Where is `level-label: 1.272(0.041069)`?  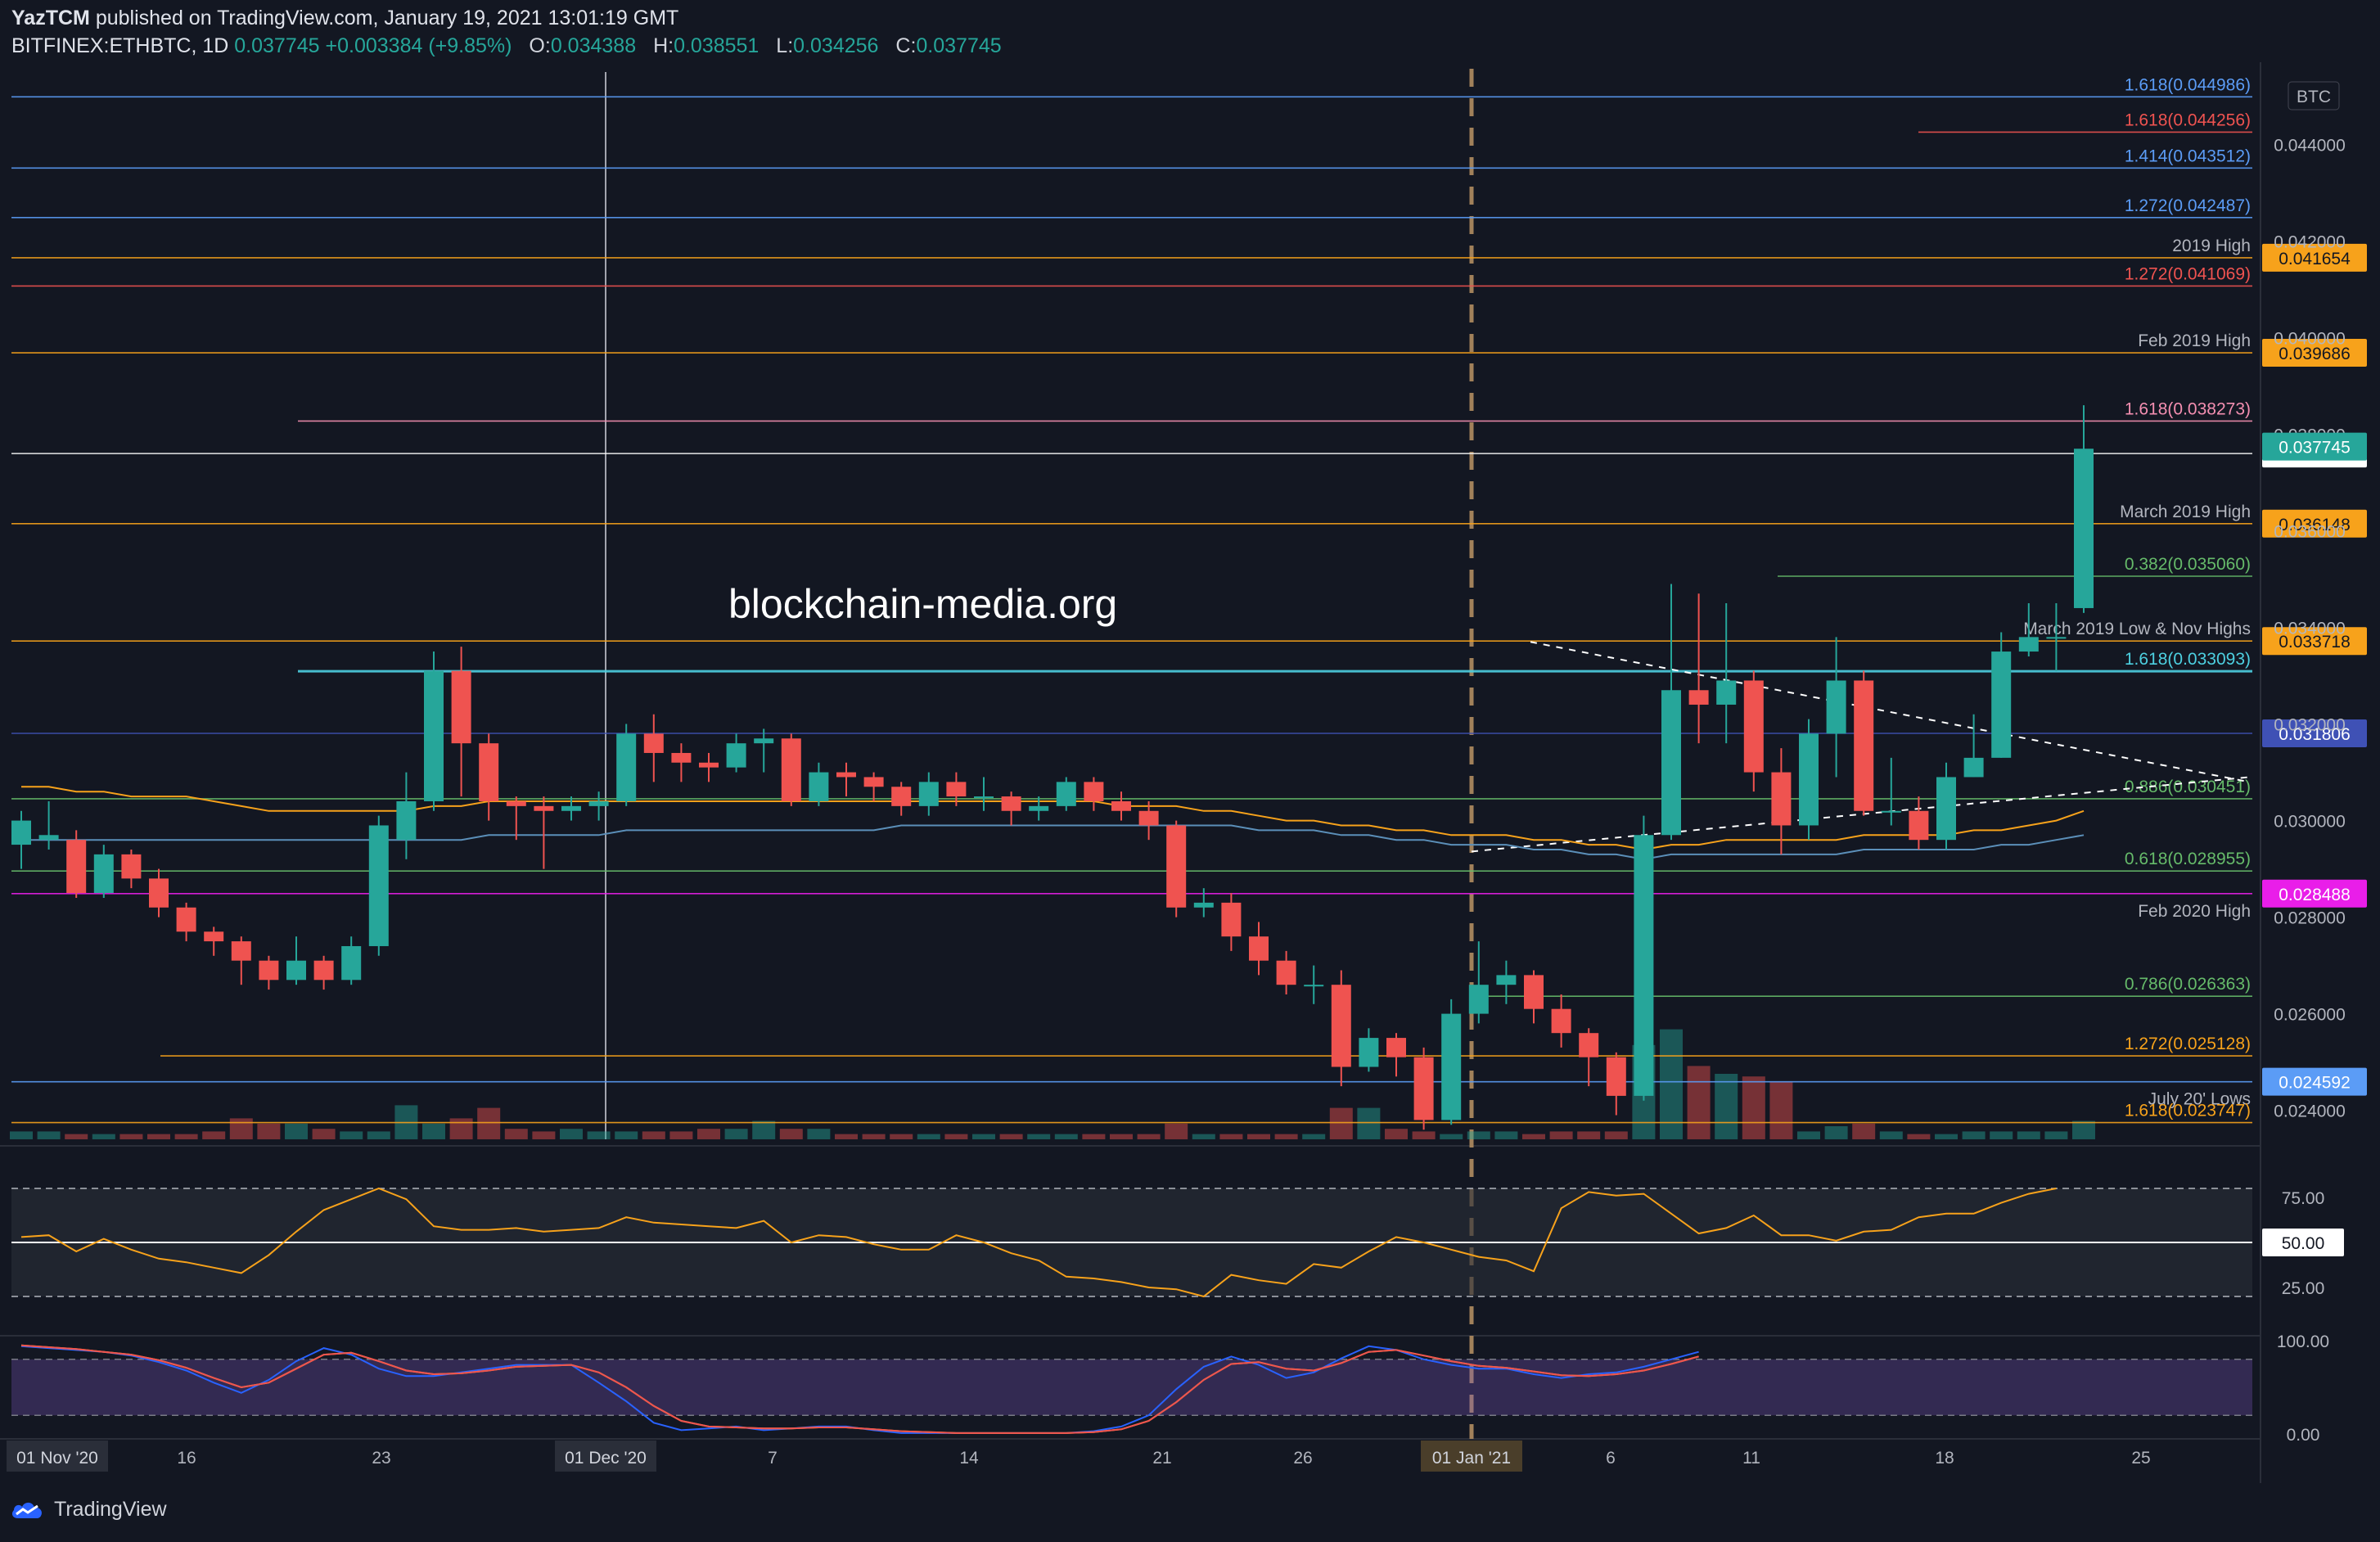 level-label: 1.272(0.041069) is located at coordinates (2188, 274).